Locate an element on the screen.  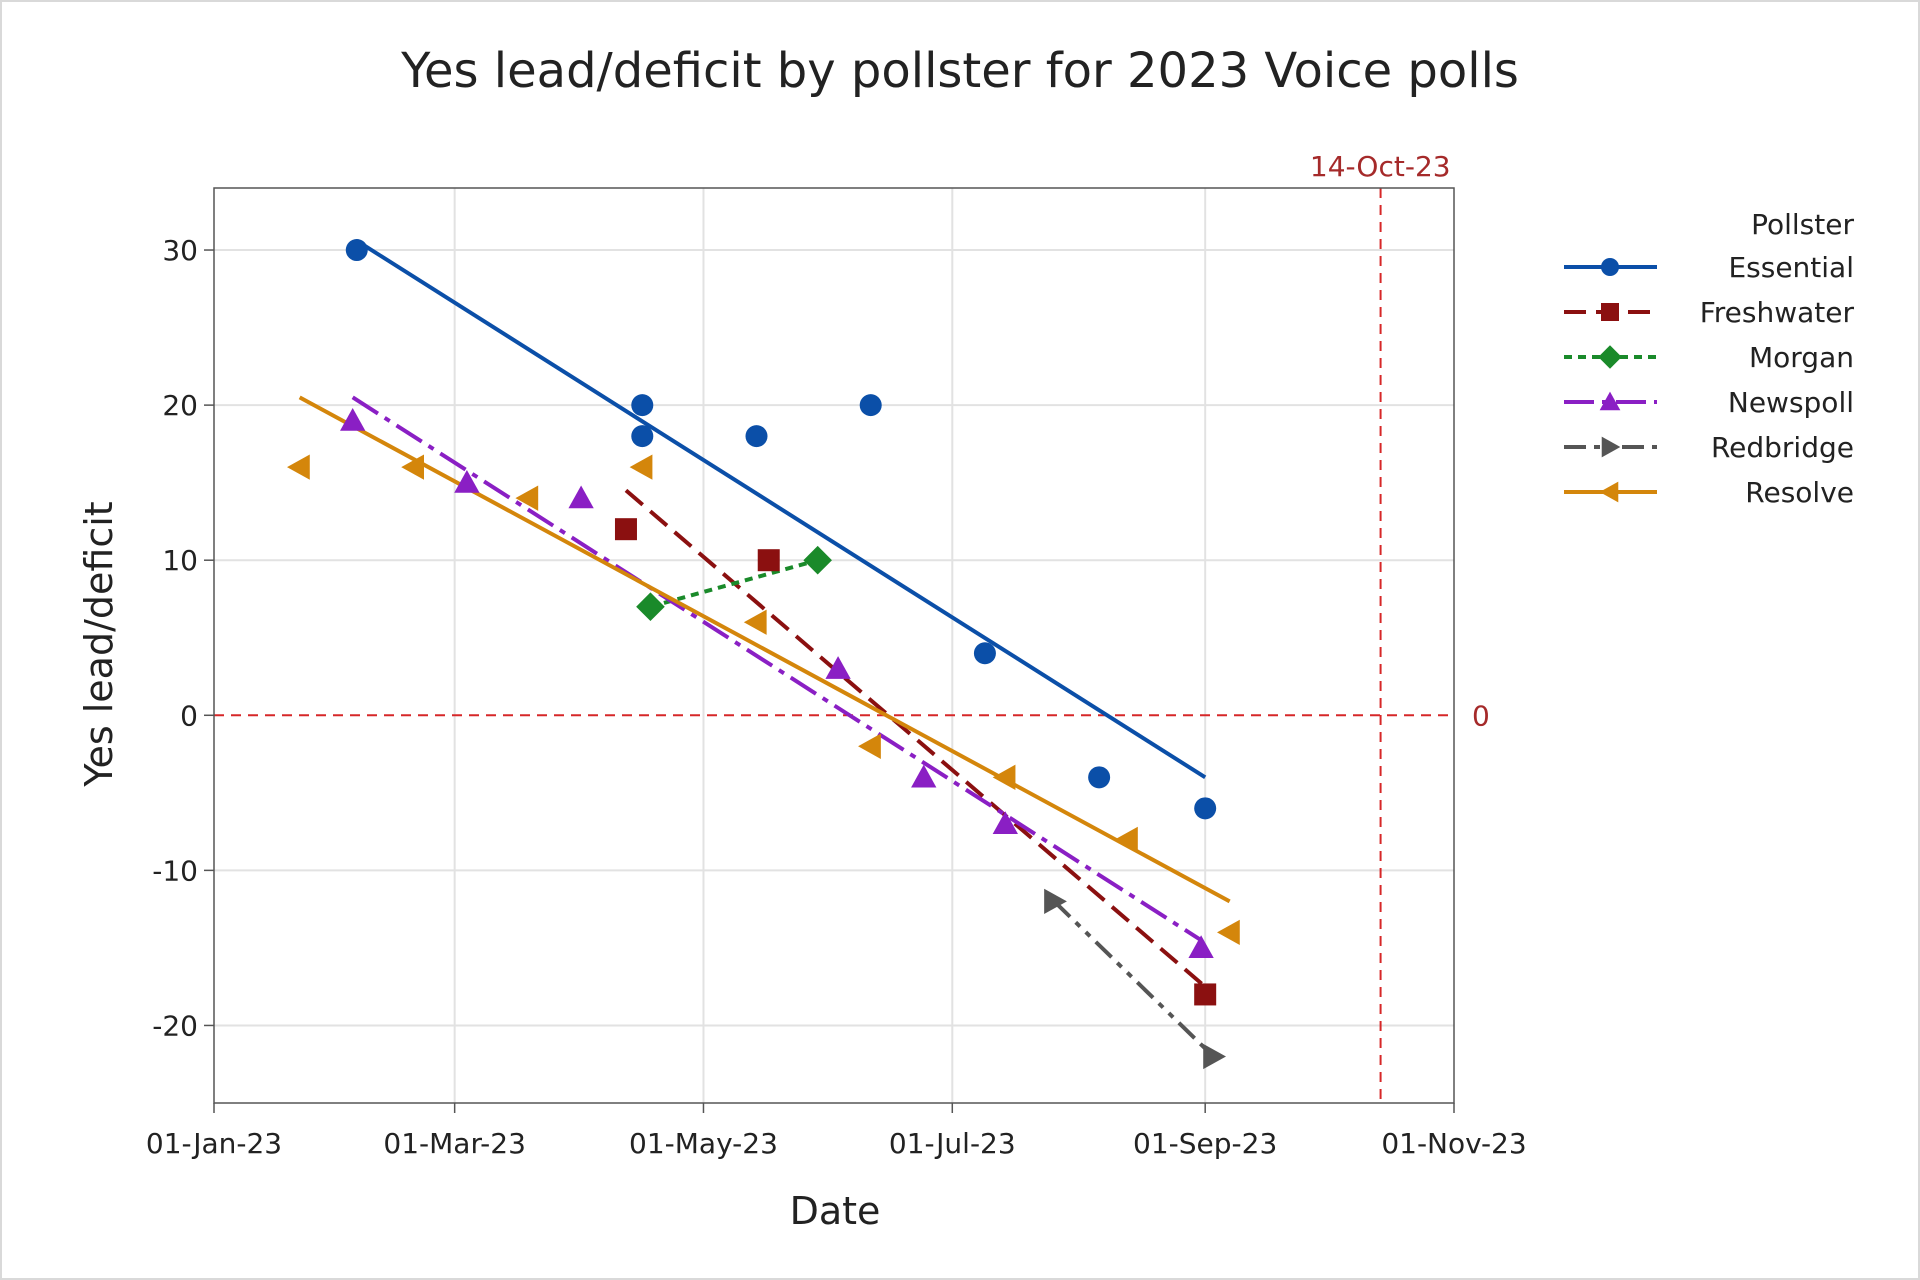
y-tick-label: 20 is located at coordinates (180, 405).